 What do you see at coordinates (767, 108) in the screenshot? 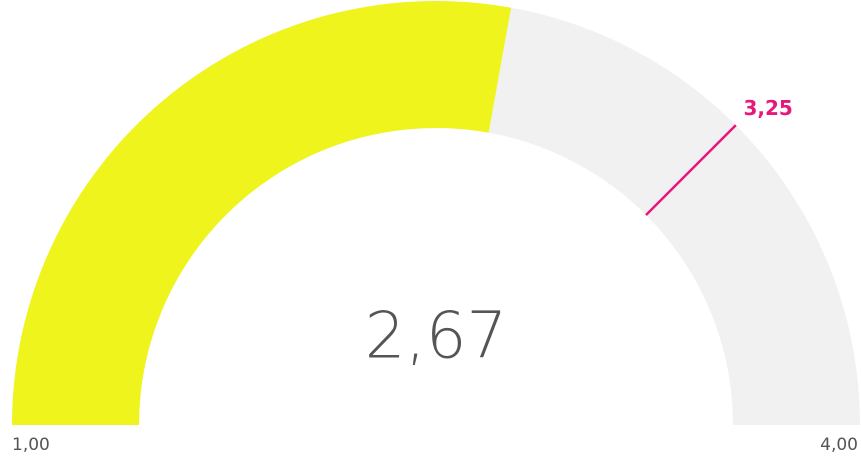
I see `target-label: 3,25` at bounding box center [767, 108].